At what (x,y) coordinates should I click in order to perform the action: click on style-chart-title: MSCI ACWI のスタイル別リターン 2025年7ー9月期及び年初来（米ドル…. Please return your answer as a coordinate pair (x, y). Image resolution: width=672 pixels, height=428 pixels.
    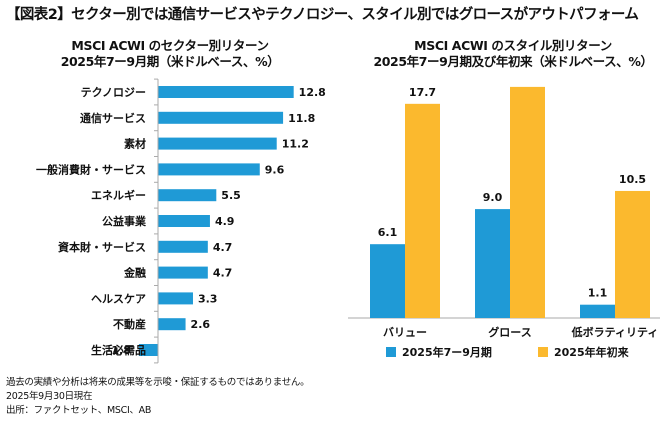
    Looking at the image, I should click on (513, 54).